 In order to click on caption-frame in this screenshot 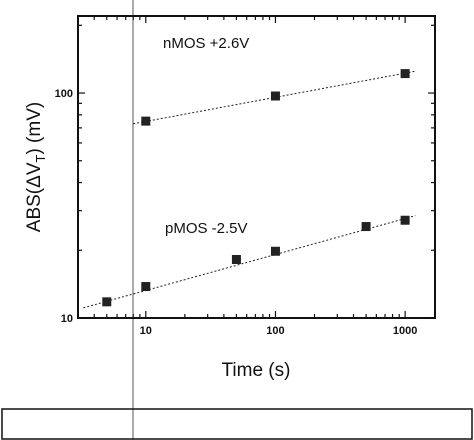, I will do `click(237, 424)`.